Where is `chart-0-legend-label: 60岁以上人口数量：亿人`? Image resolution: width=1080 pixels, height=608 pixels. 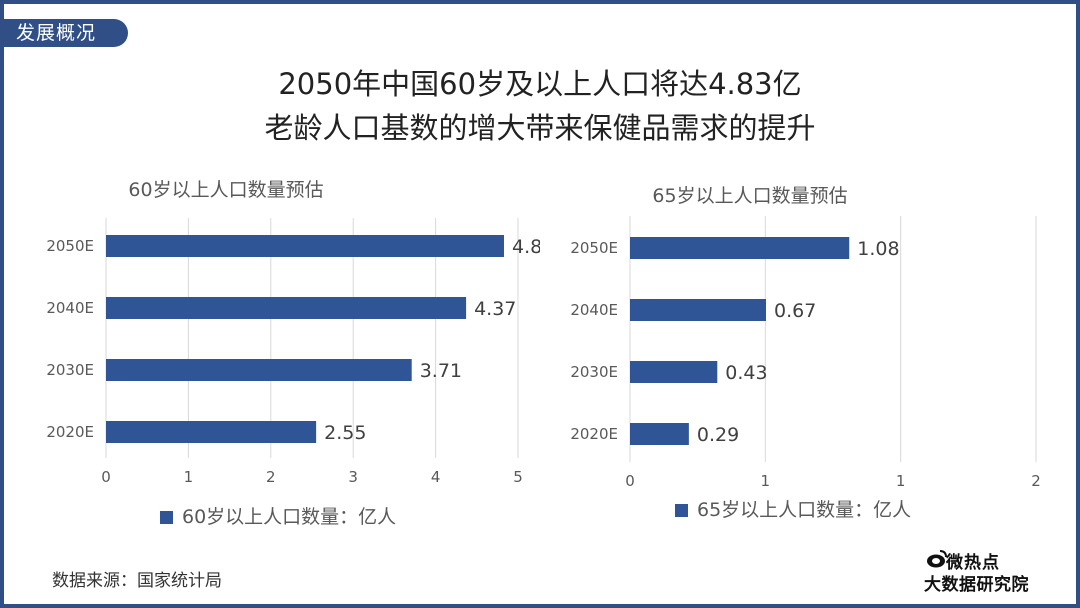
chart-0-legend-label: 60岁以上人口数量：亿人 is located at coordinates (289, 517).